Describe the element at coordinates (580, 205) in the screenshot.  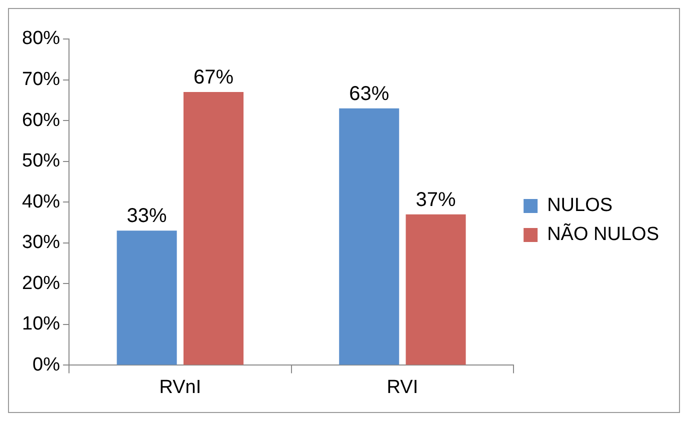
I see `legend-label: NULOS` at that location.